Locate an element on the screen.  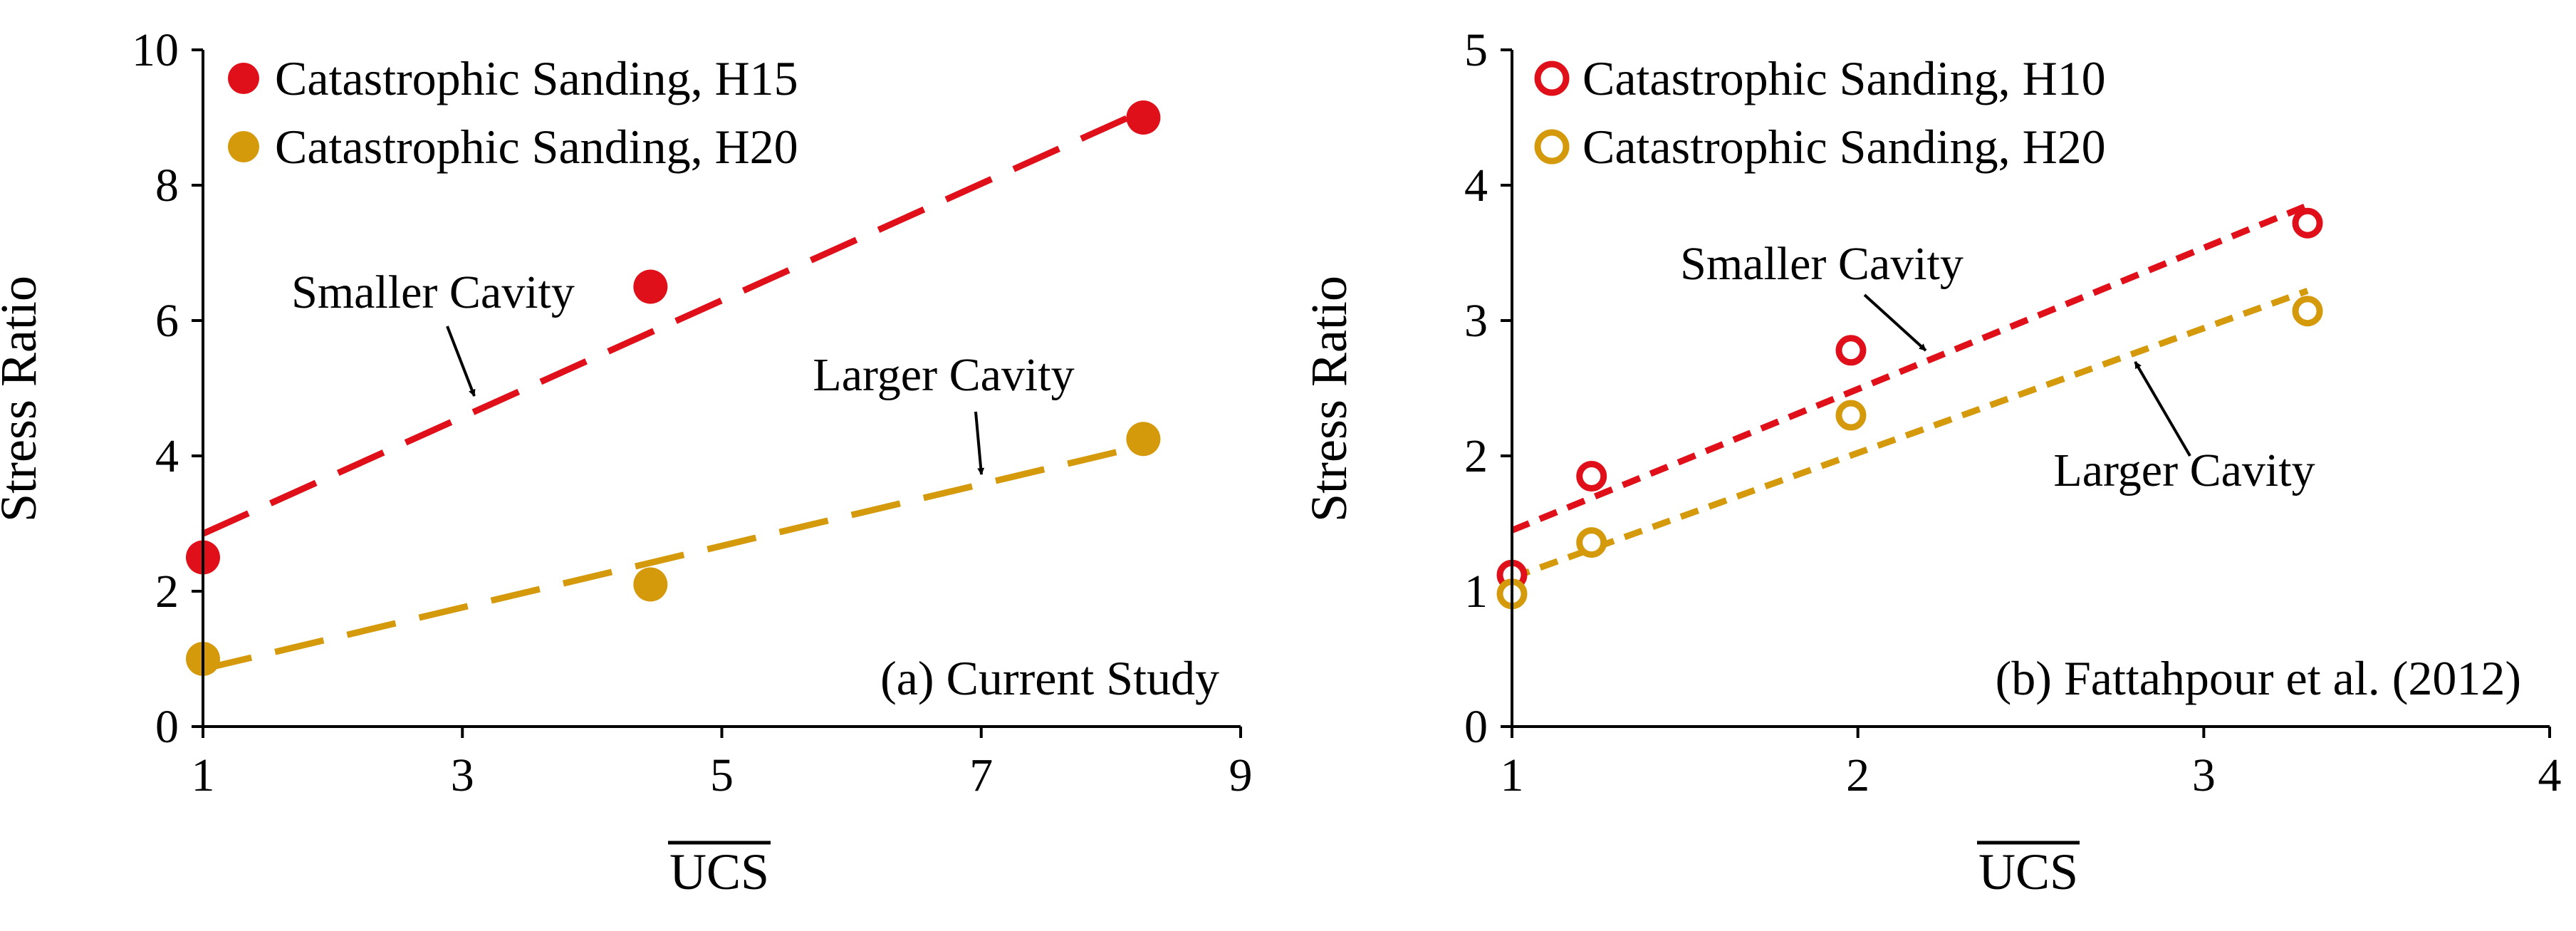
panel-a-x-tick-label: 1 is located at coordinates (203, 775).